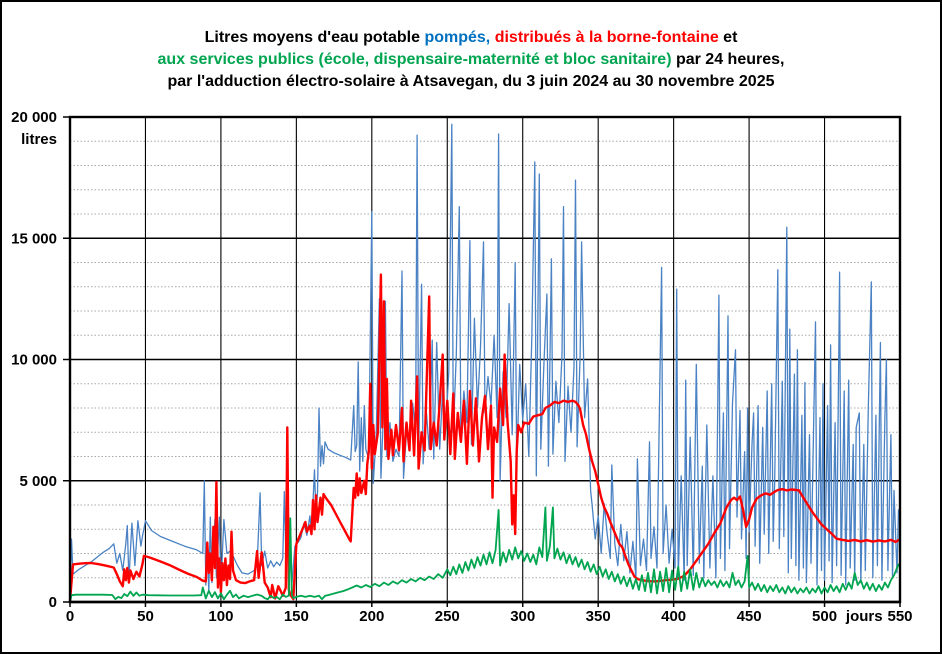 The height and width of the screenshot is (654, 942). Describe the element at coordinates (606, 37) in the screenshot. I see `title-segment: distribués à la borne-fontaine` at that location.